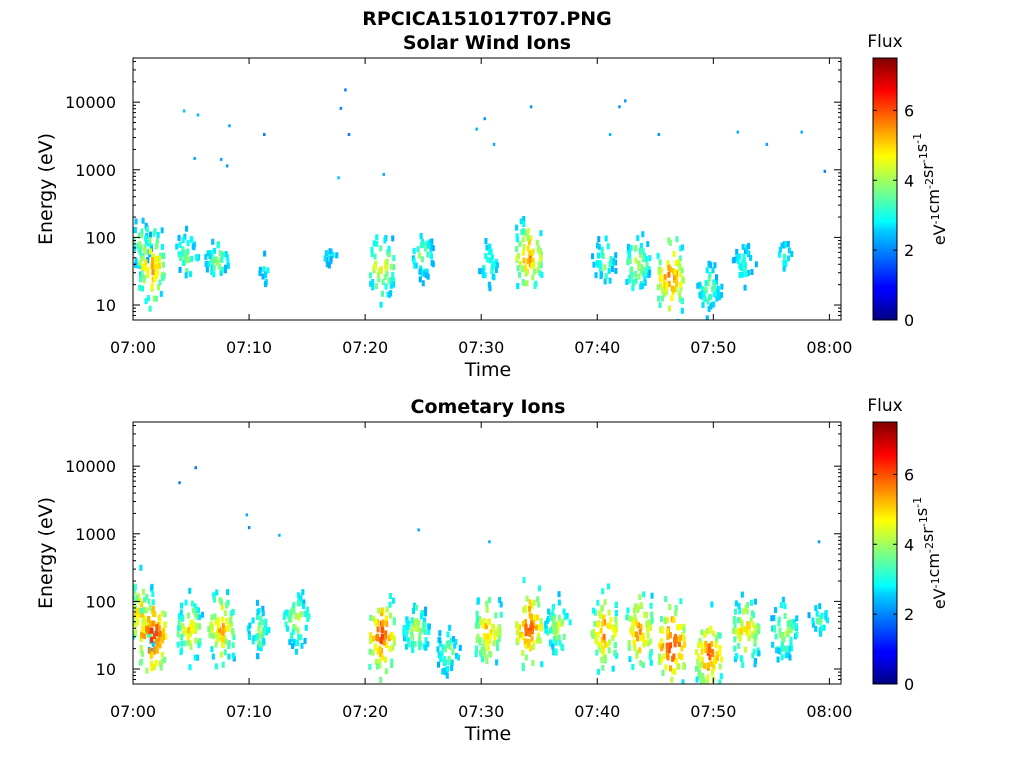 The width and height of the screenshot is (1024, 768). I want to click on y-tick-label: 10000, so click(90, 466).